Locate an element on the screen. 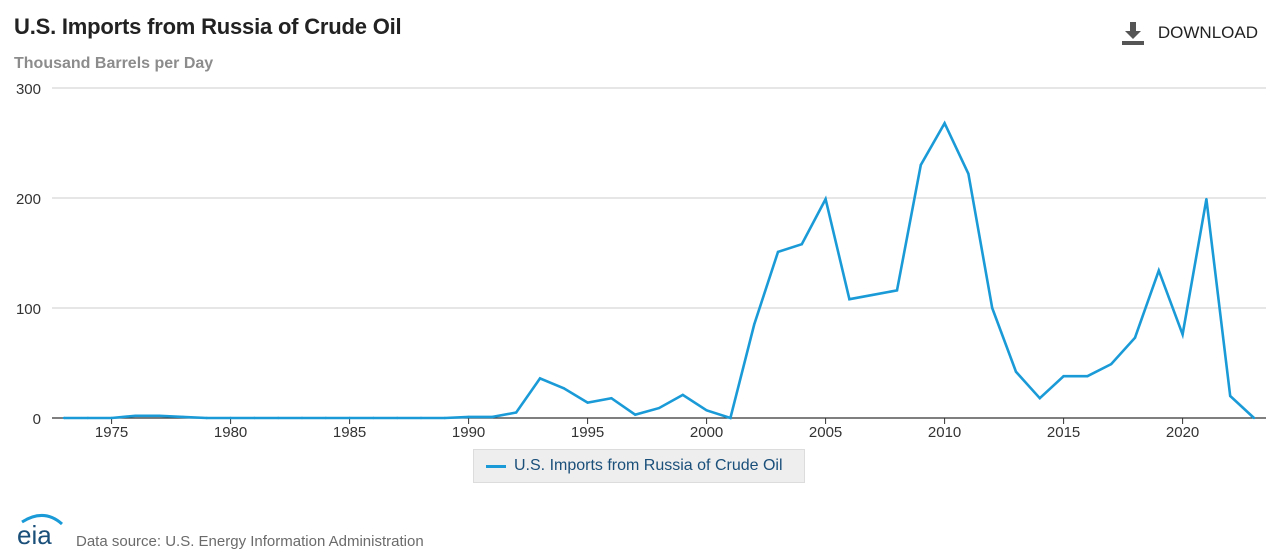 The width and height of the screenshot is (1280, 560). eia-logo: eia is located at coordinates (41, 530).